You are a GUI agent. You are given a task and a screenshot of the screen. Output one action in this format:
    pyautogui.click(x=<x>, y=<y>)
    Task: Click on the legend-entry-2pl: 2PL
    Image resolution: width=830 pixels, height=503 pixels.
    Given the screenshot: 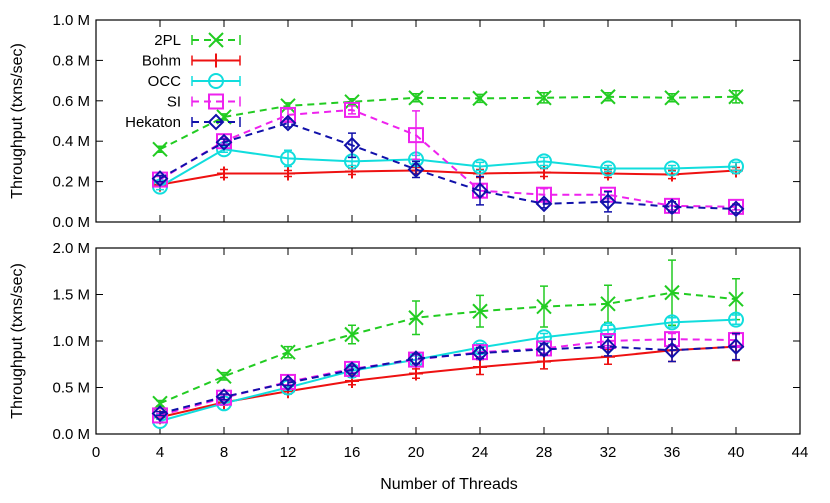 What is the action you would take?
    pyautogui.click(x=197, y=40)
    